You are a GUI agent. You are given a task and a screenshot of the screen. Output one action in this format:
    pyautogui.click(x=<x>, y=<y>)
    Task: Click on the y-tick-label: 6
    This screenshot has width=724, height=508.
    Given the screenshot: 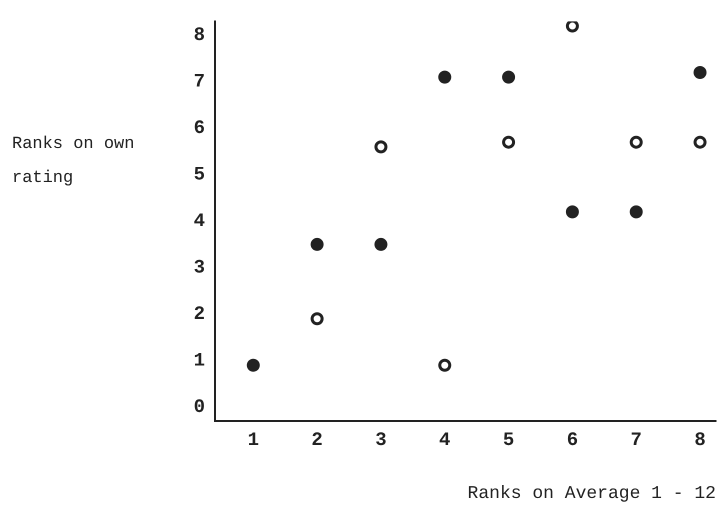 What is the action you would take?
    pyautogui.click(x=199, y=128)
    